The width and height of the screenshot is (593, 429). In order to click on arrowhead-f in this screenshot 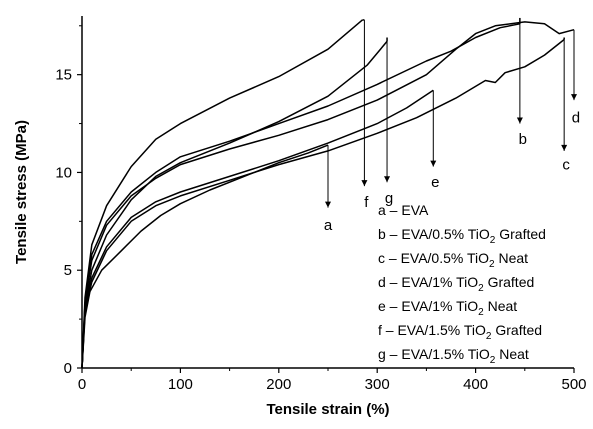, I will do `click(364, 183)`.